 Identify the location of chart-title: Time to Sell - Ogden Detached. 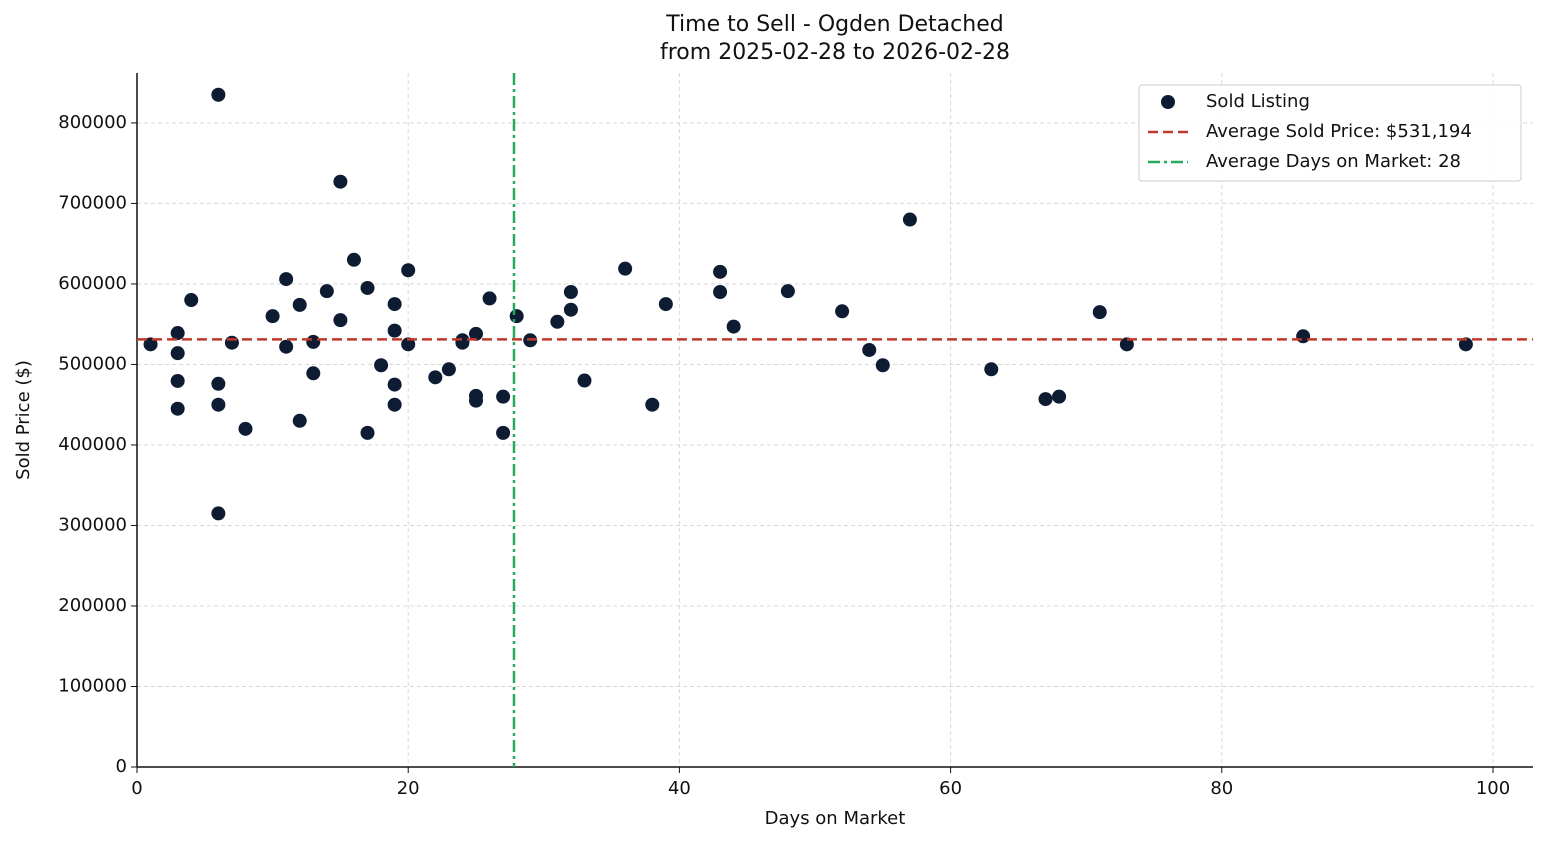
(834, 24).